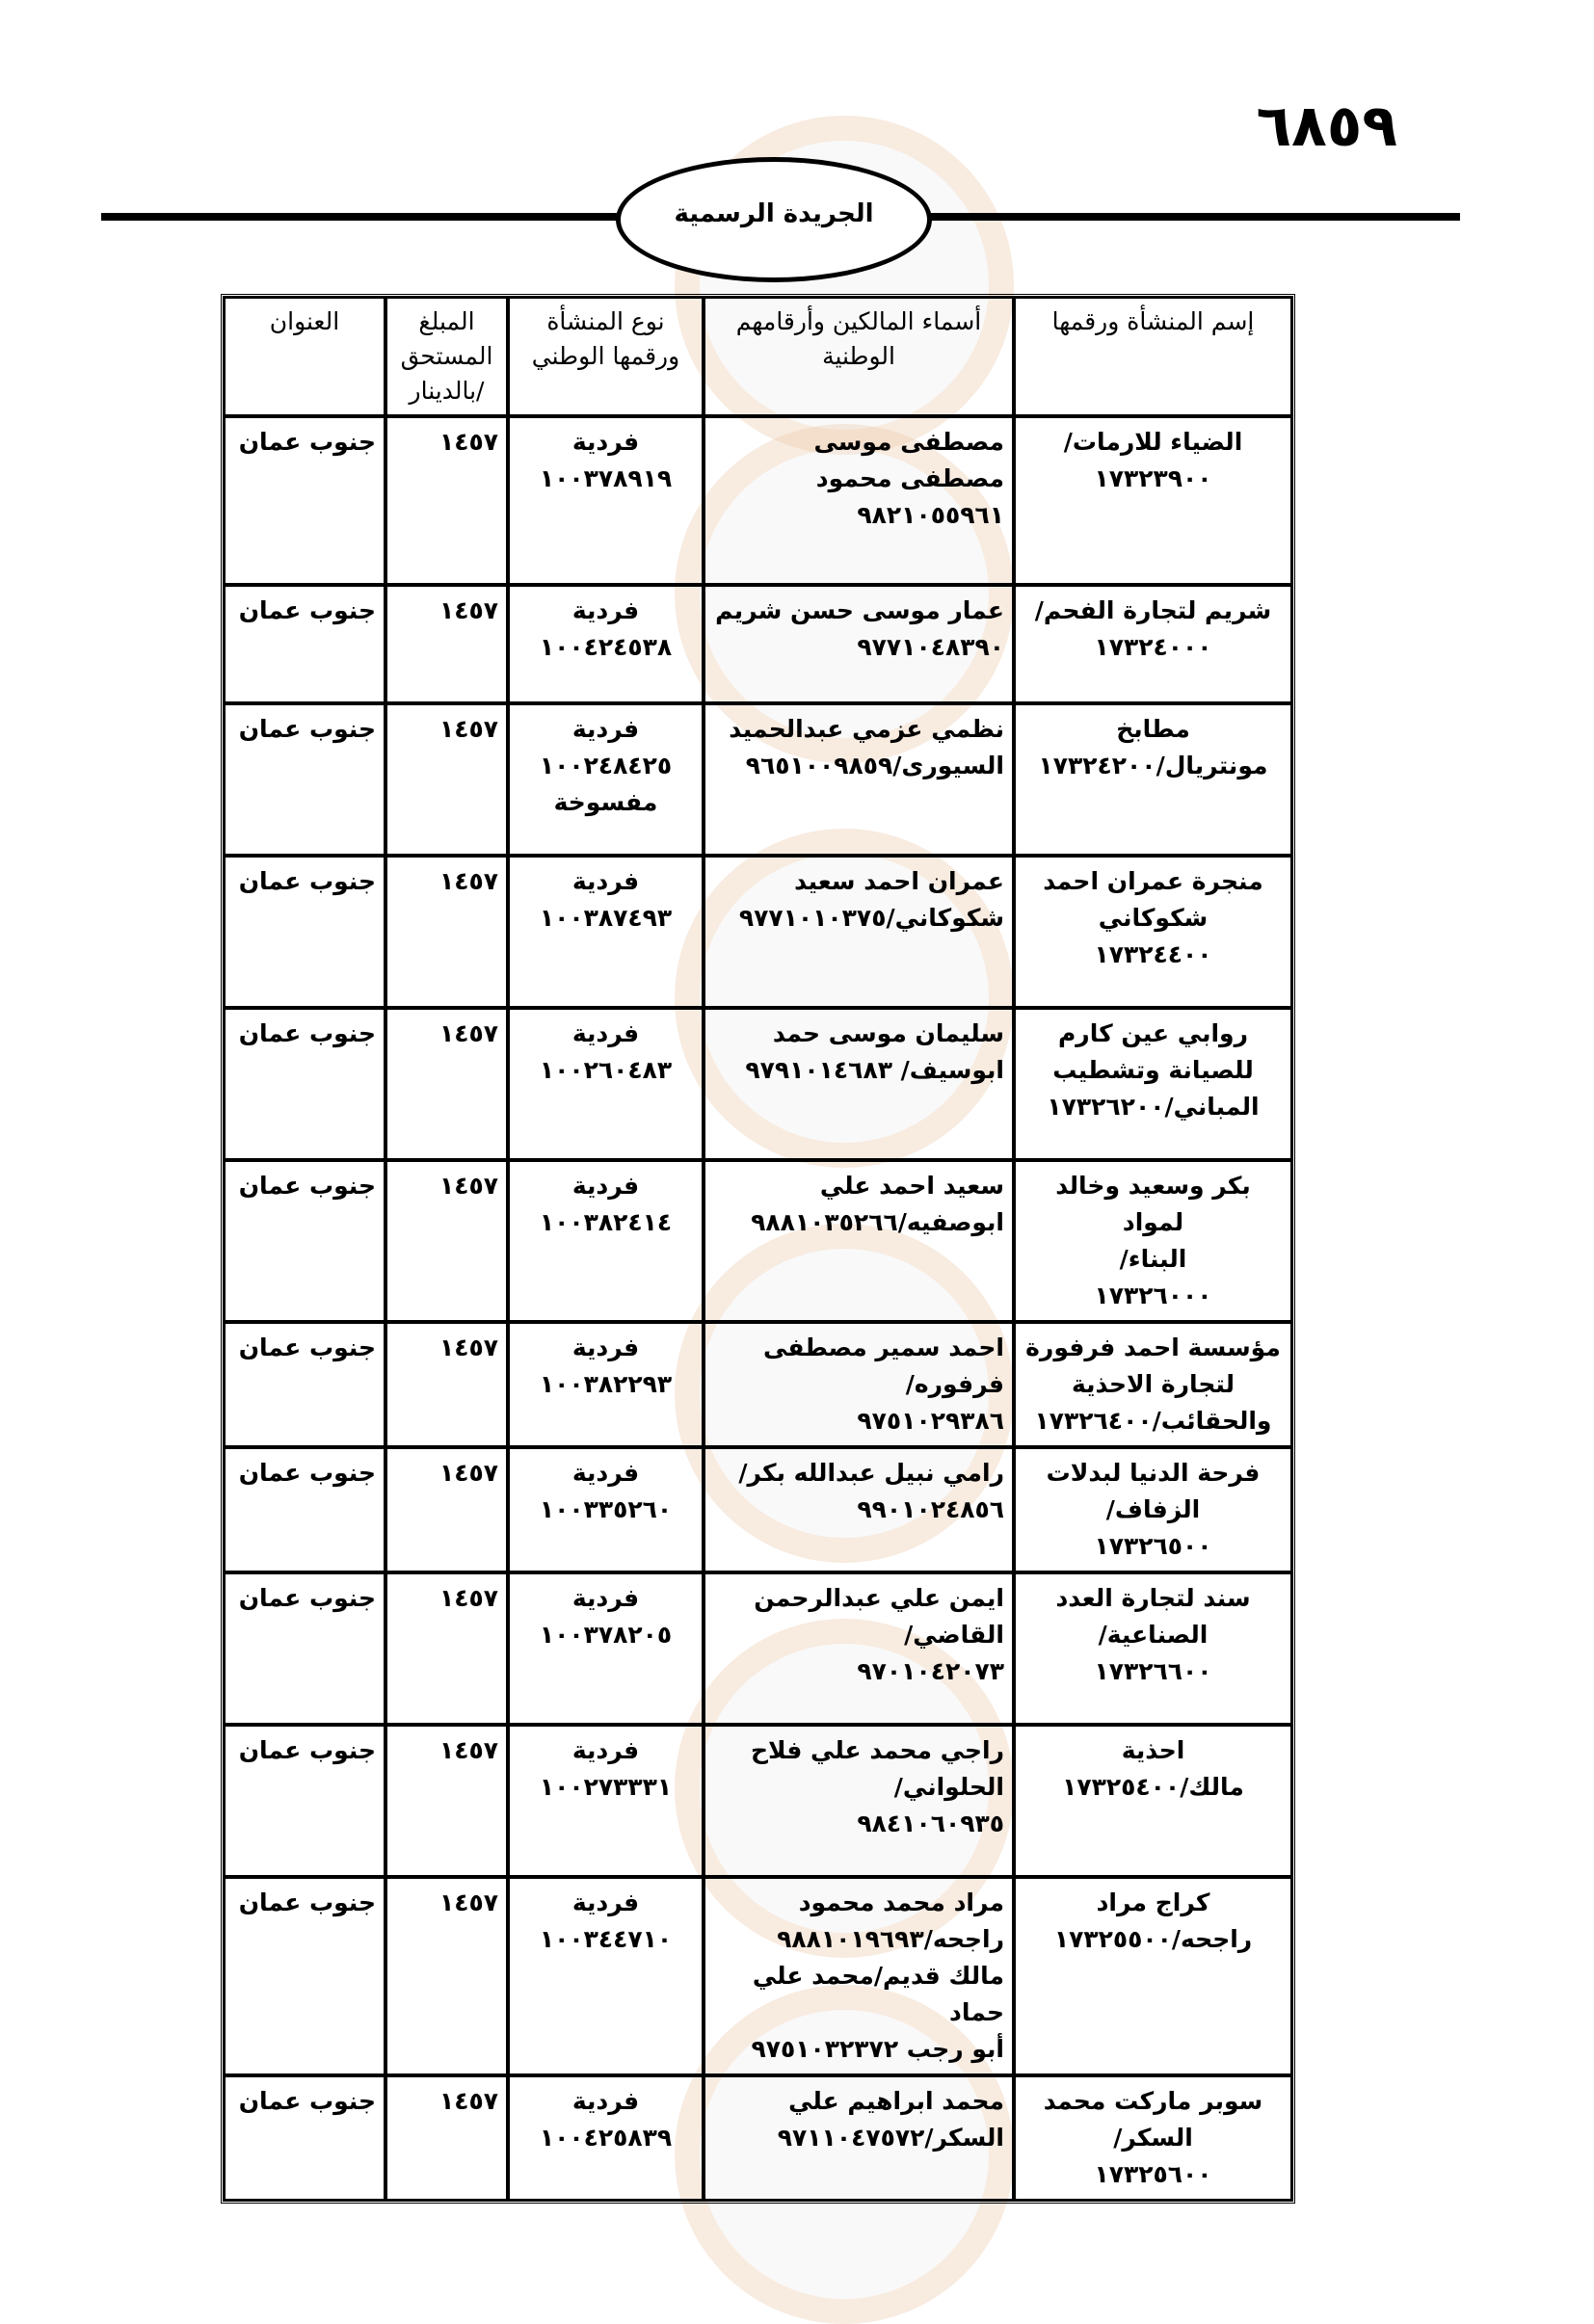 This screenshot has width=1594, height=2324. I want to click on establishment-name-cell: مطابخ مونتريال/١٧٣٢٤٢٠٠, so click(1153, 780).